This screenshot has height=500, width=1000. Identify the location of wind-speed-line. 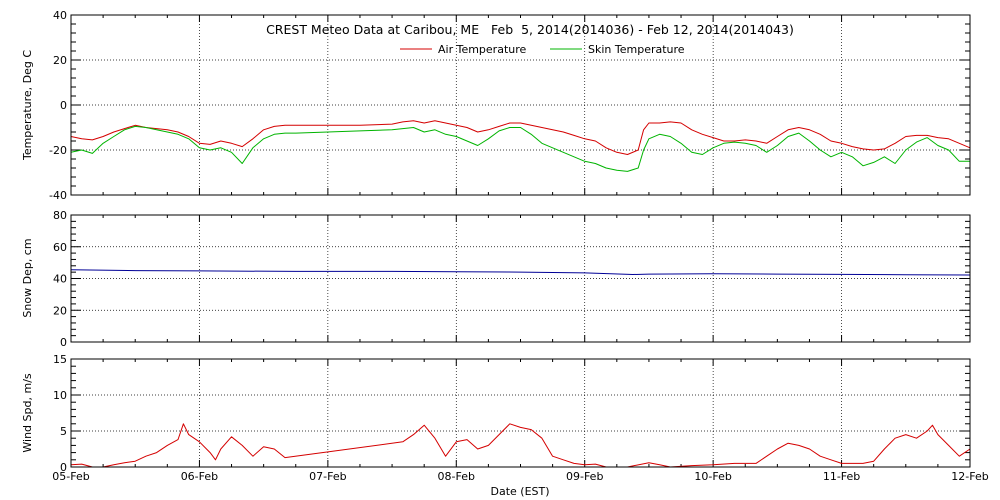
(520, 445).